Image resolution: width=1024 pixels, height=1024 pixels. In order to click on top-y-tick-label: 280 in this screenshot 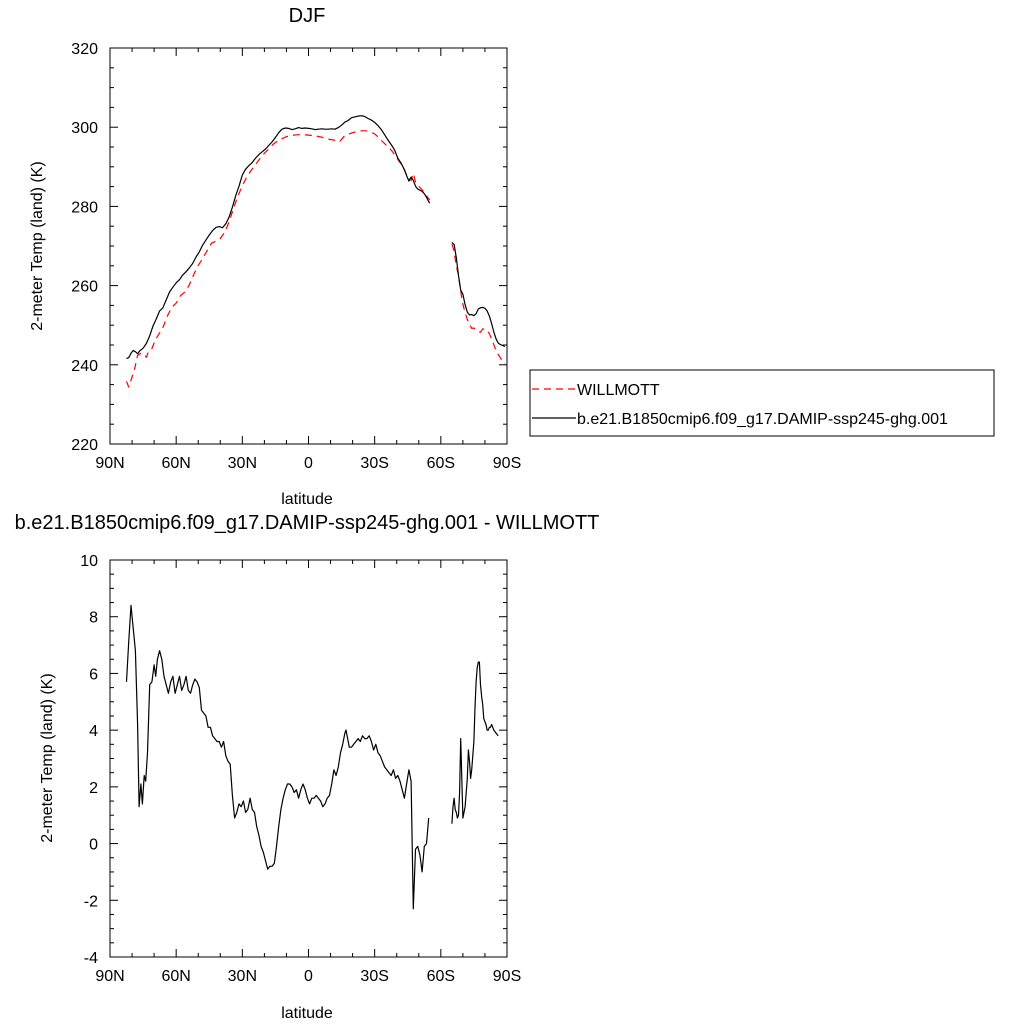, I will do `click(84, 207)`.